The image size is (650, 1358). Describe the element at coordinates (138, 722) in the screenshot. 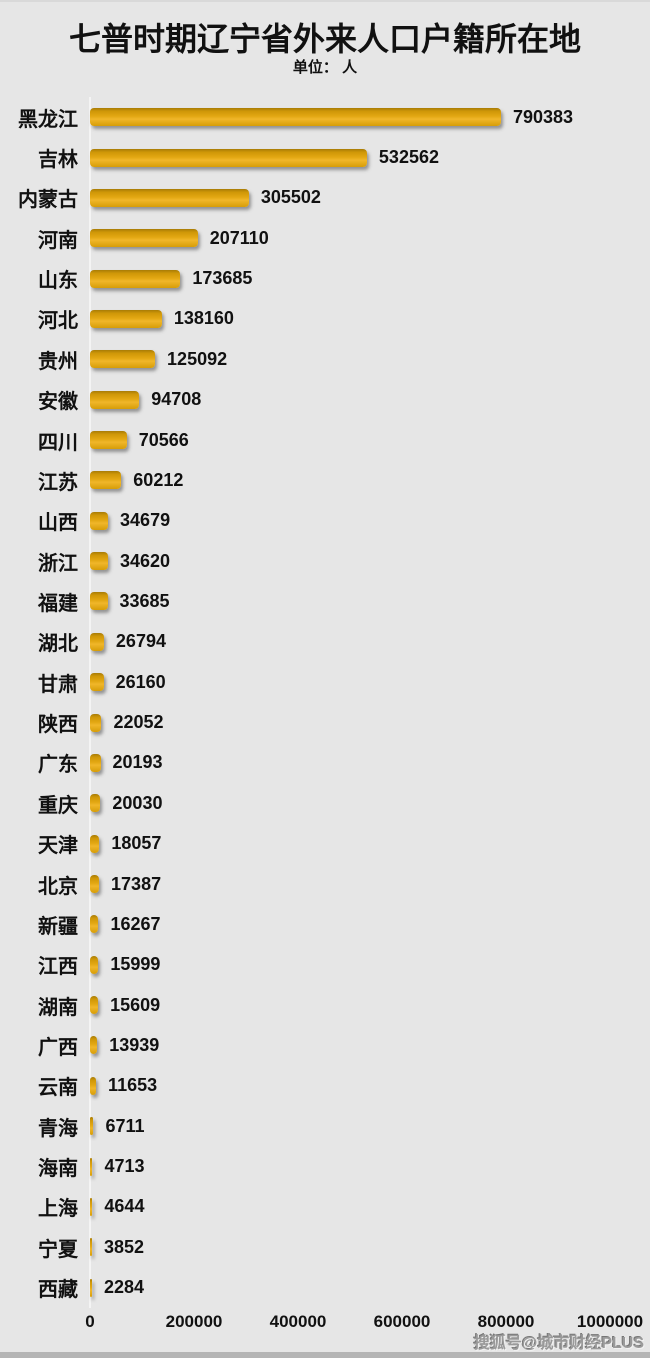

I see `value-label: 22052` at that location.